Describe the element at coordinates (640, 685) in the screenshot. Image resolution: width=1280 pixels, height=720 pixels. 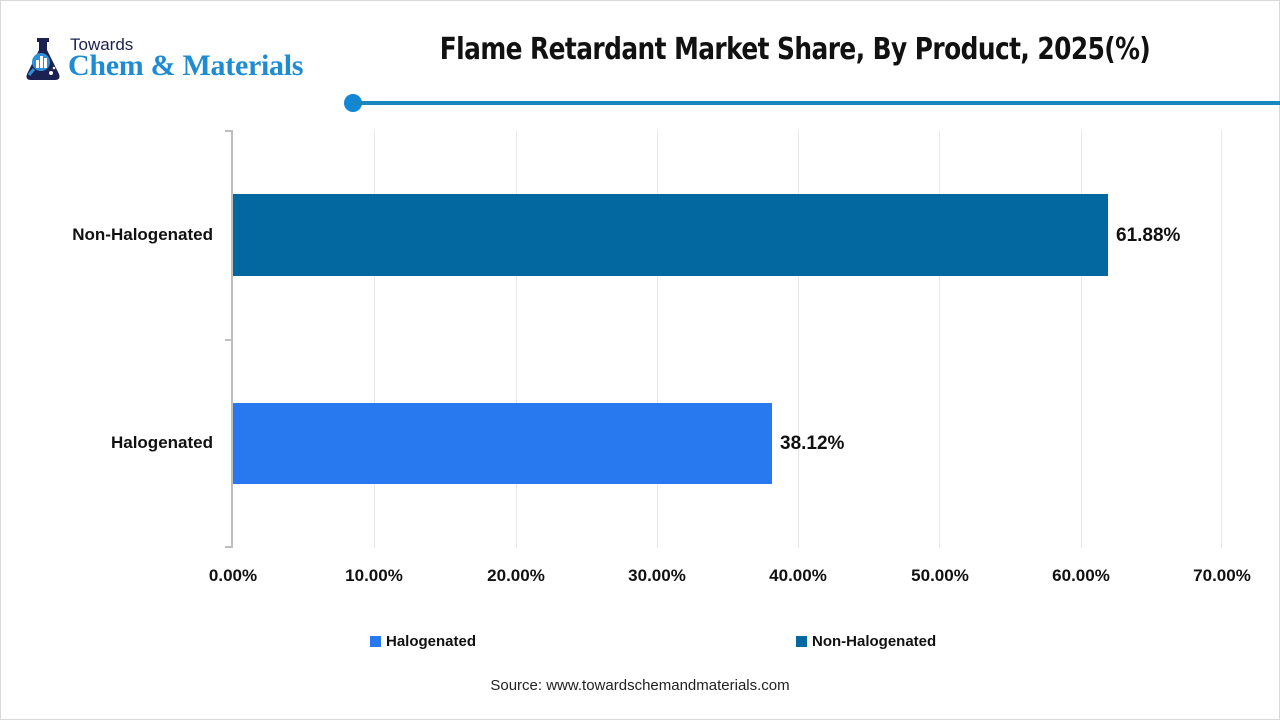
I see `source-note: Source: www.towardschemandmaterials.com` at that location.